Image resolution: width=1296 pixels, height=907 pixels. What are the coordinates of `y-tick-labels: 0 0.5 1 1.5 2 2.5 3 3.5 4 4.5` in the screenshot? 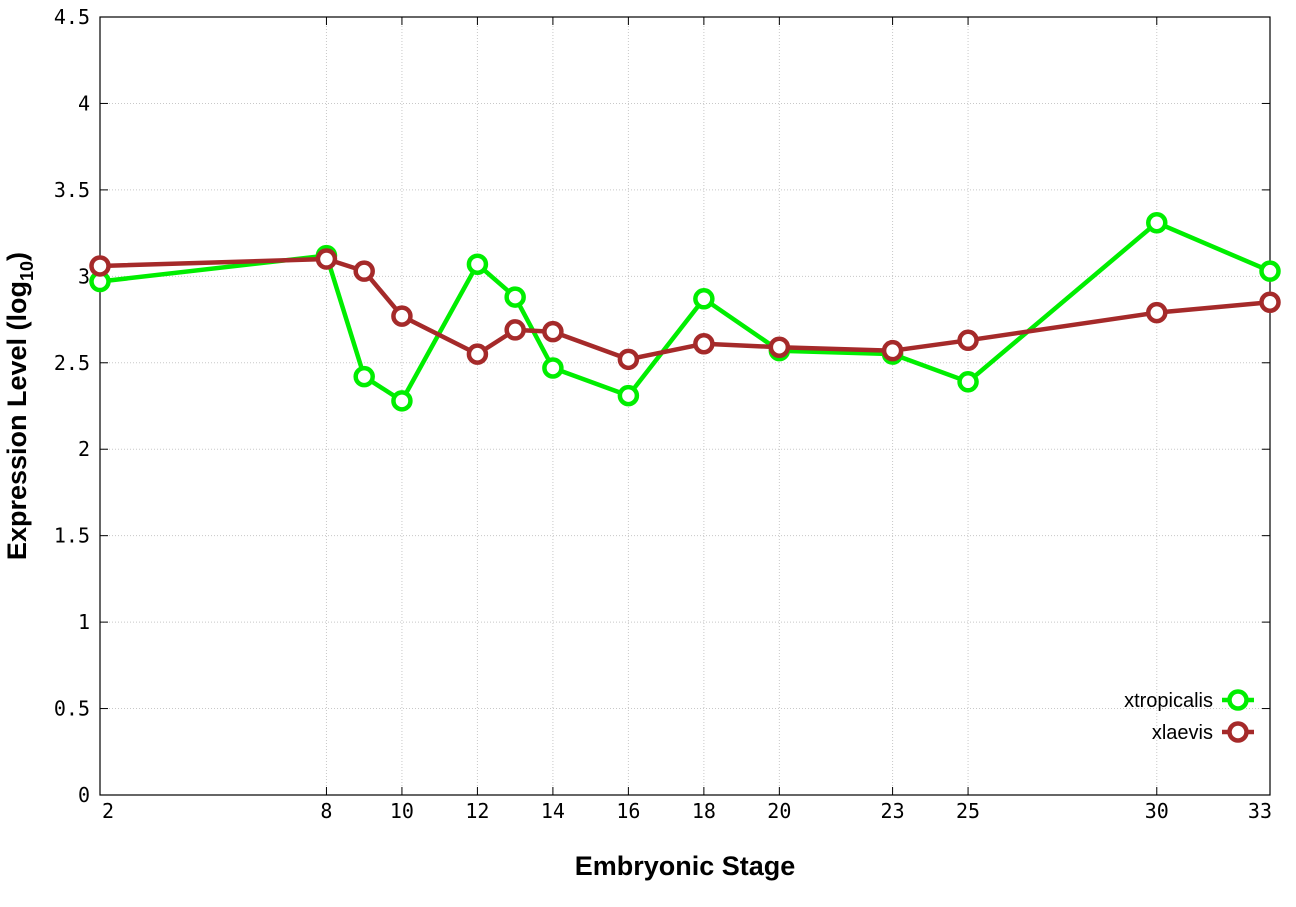 It's located at (72, 406).